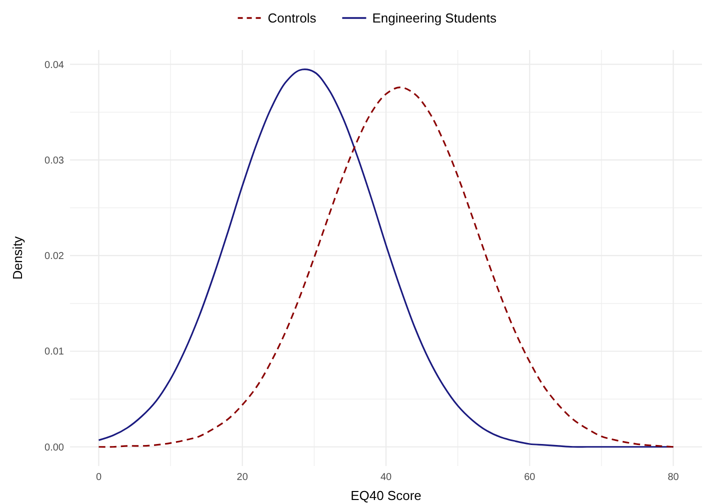 The width and height of the screenshot is (717, 504). Describe the element at coordinates (54, 65) in the screenshot. I see `y-tick-label: 0.04` at that location.